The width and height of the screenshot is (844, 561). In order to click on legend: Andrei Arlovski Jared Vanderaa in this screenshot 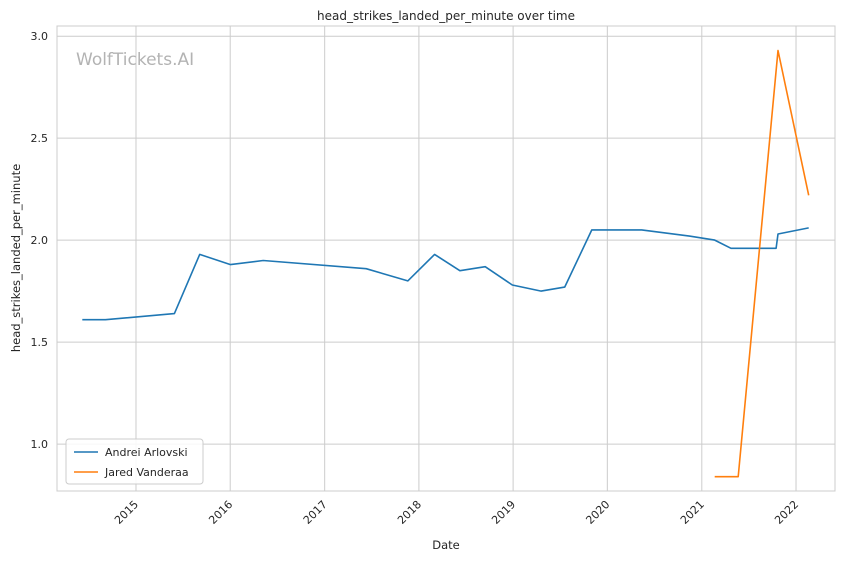, I will do `click(134, 461)`.